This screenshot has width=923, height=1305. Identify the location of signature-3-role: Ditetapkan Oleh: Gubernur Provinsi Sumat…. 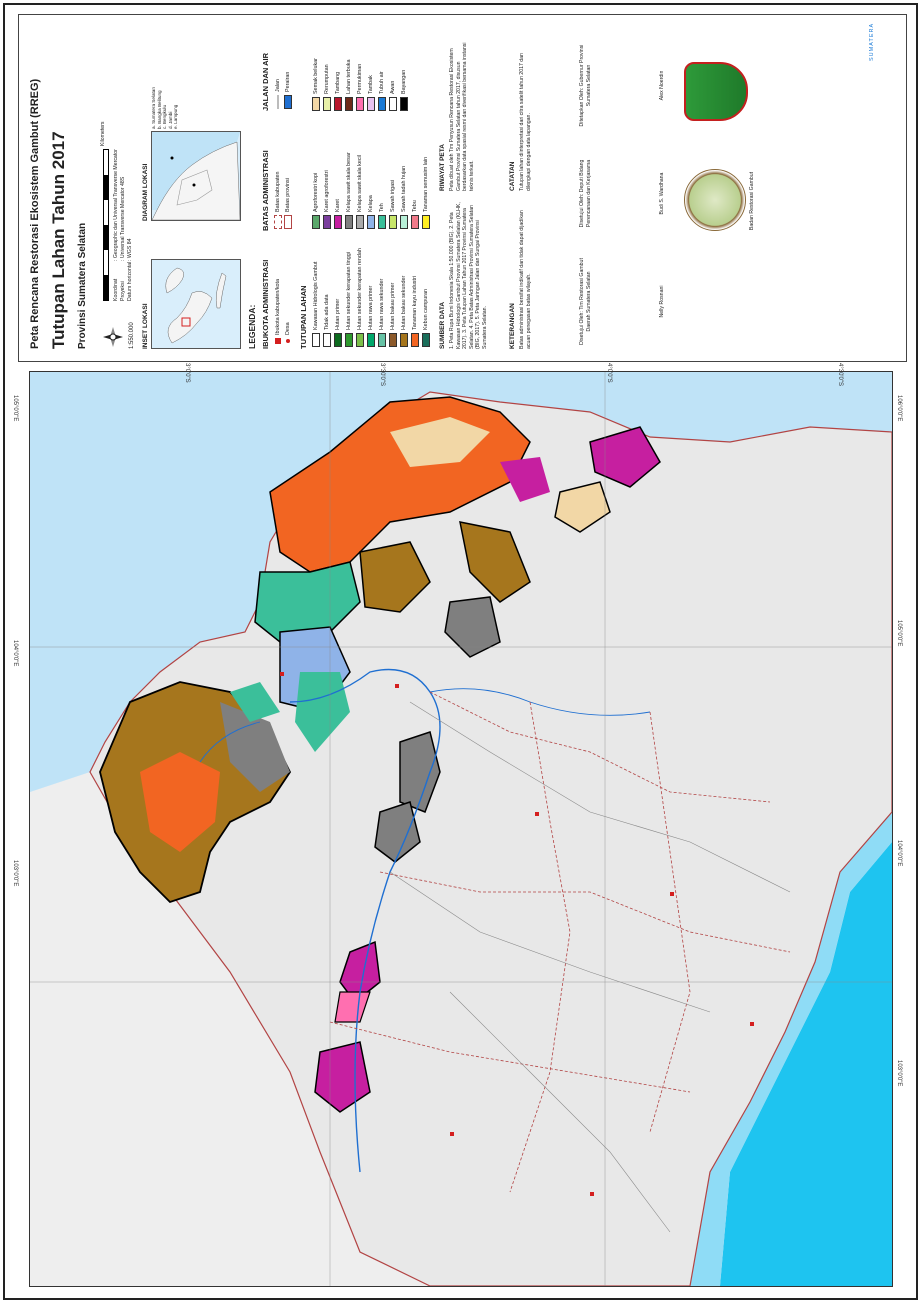
(585, 85).